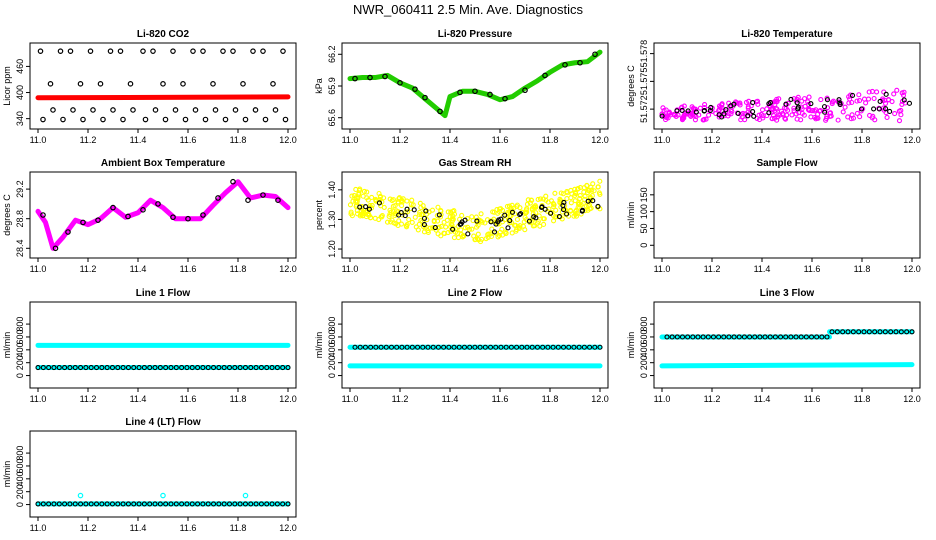  I want to click on y-tick-label: 1.30, so click(332, 220).